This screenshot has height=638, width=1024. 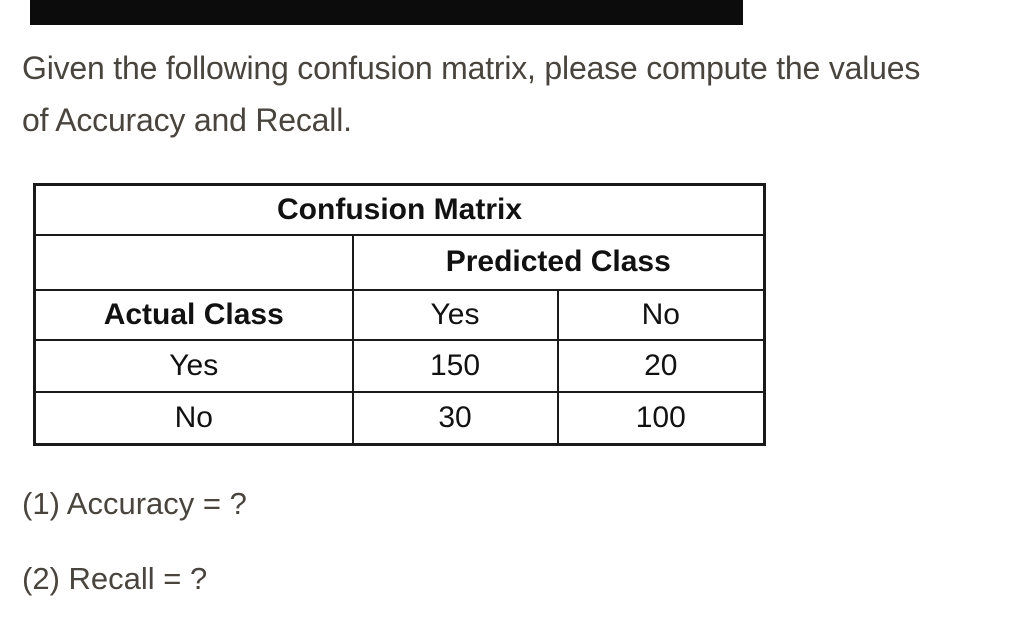 I want to click on prompt-accuracy: (1) Accuracy = ?, so click(x=134, y=503).